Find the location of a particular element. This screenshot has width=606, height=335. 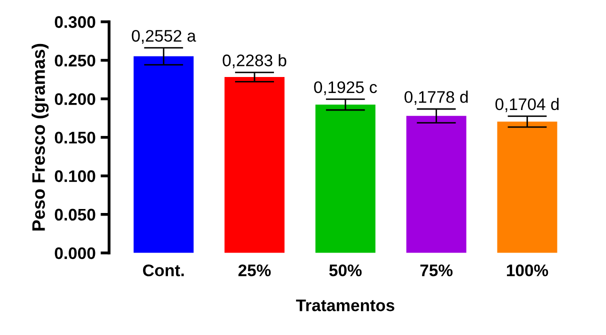

y-tick-label: 0.200 is located at coordinates (75, 99).